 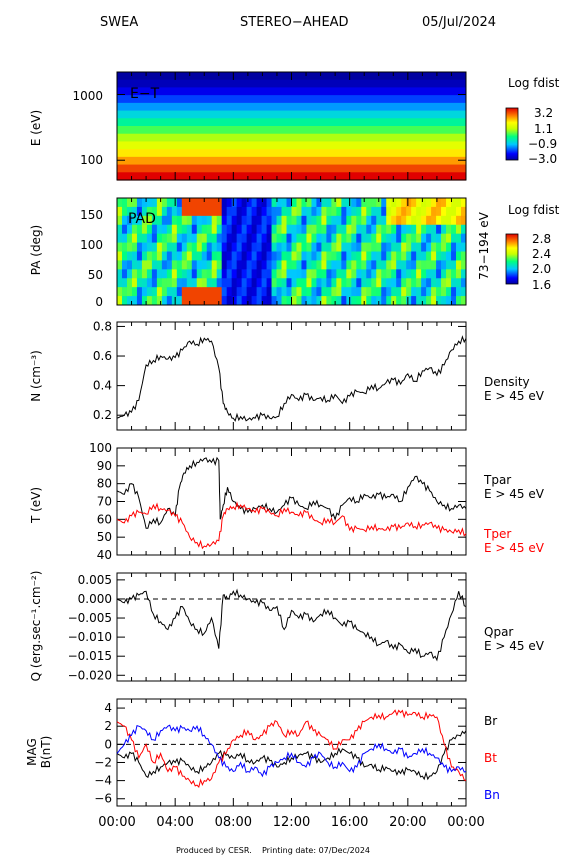 What do you see at coordinates (534, 210) in the screenshot?
I see `pad-colorbar-title: Log fdist` at bounding box center [534, 210].